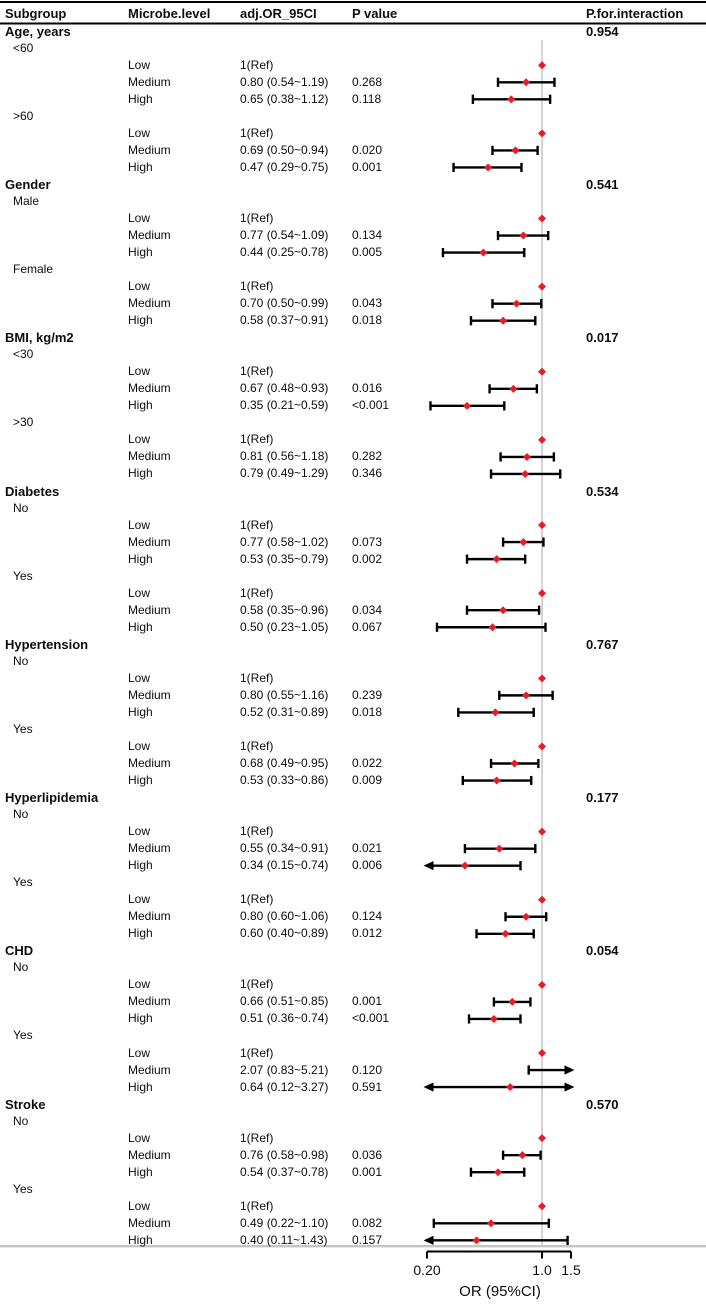 This screenshot has height=1305, width=706. I want to click on or-ci-value: 2.07 (0.83~5.21), so click(284, 1069).